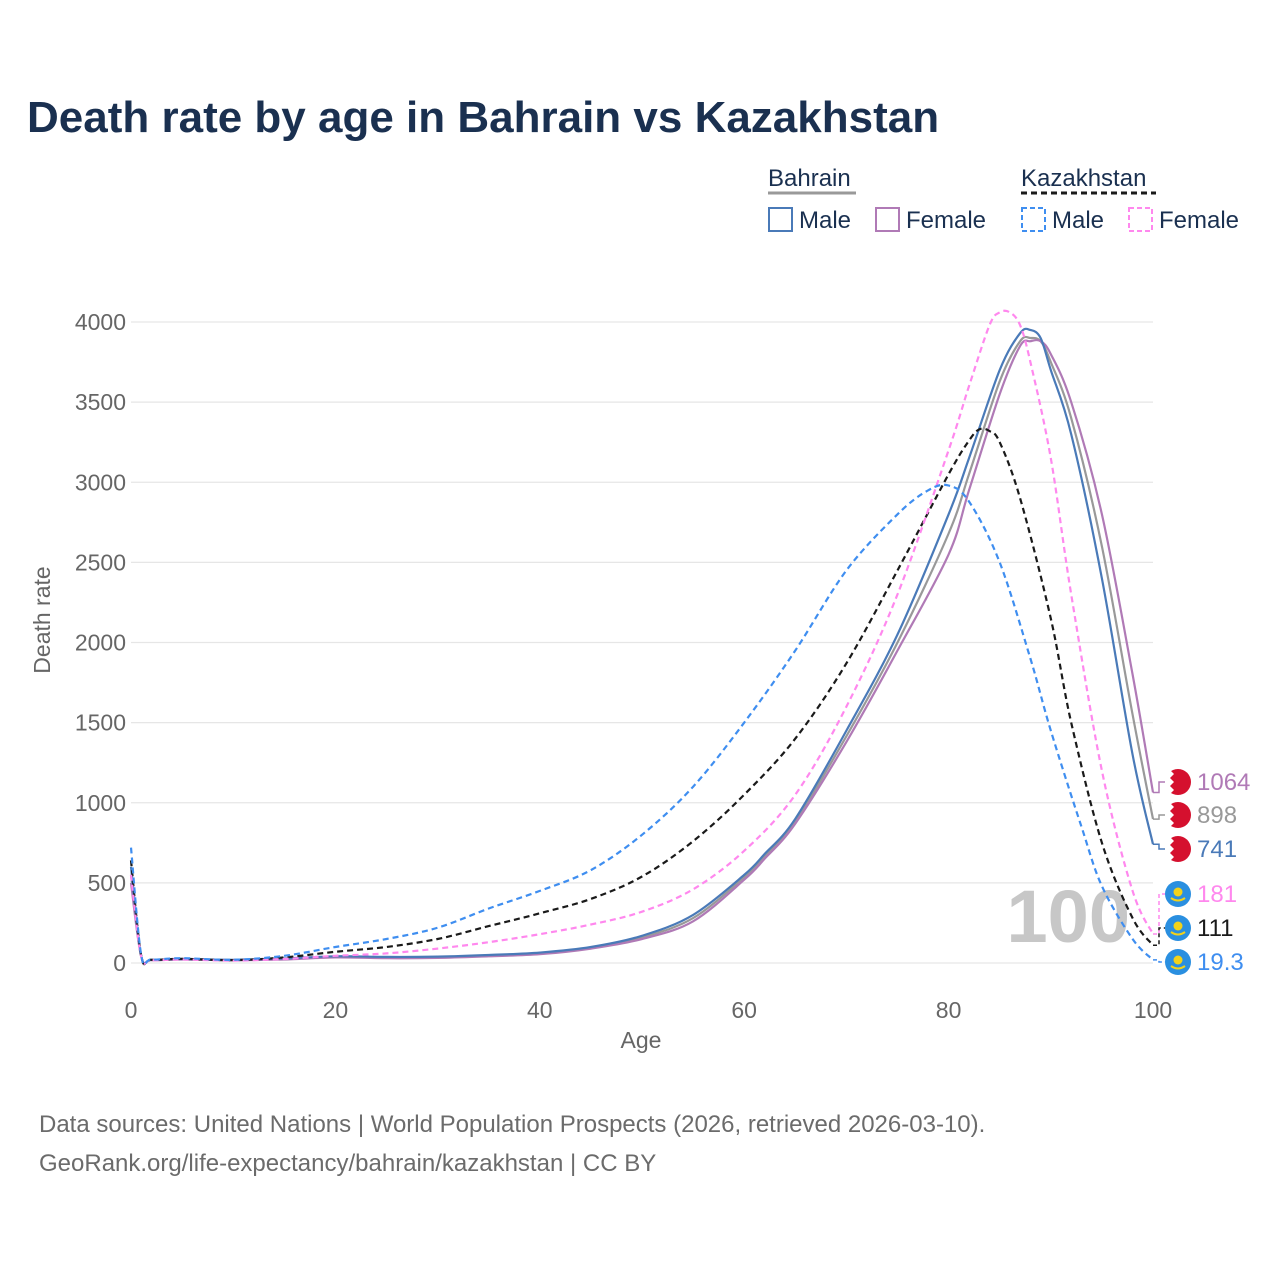  I want to click on end-value-label: 1064, so click(1223, 782).